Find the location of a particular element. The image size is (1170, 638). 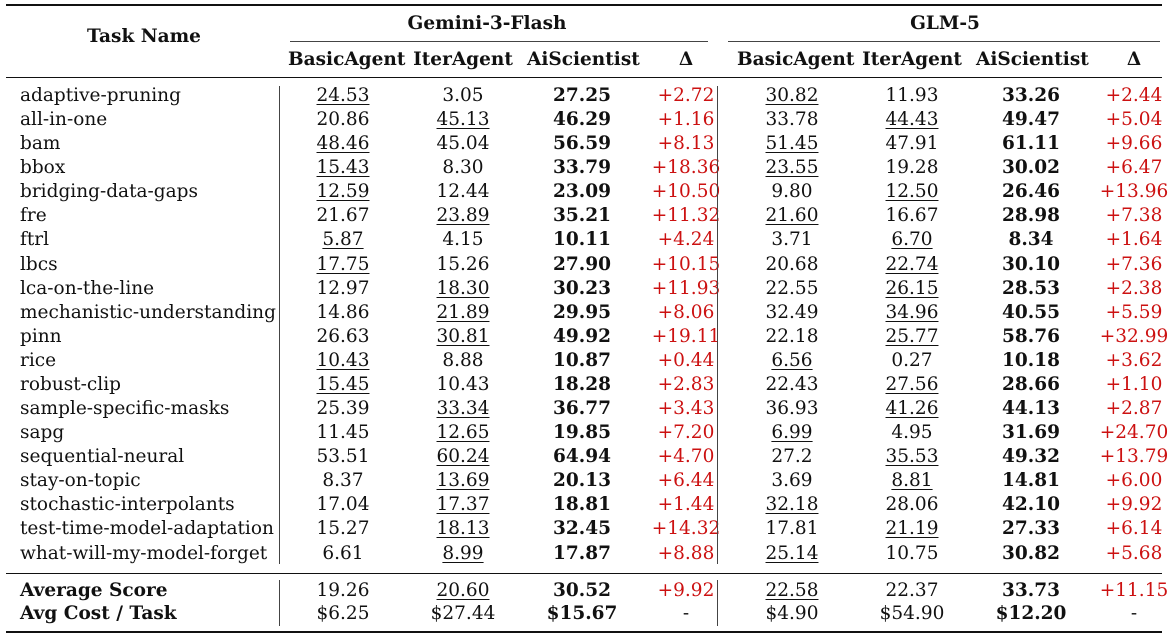

delta-cell: +8.13 is located at coordinates (686, 144).